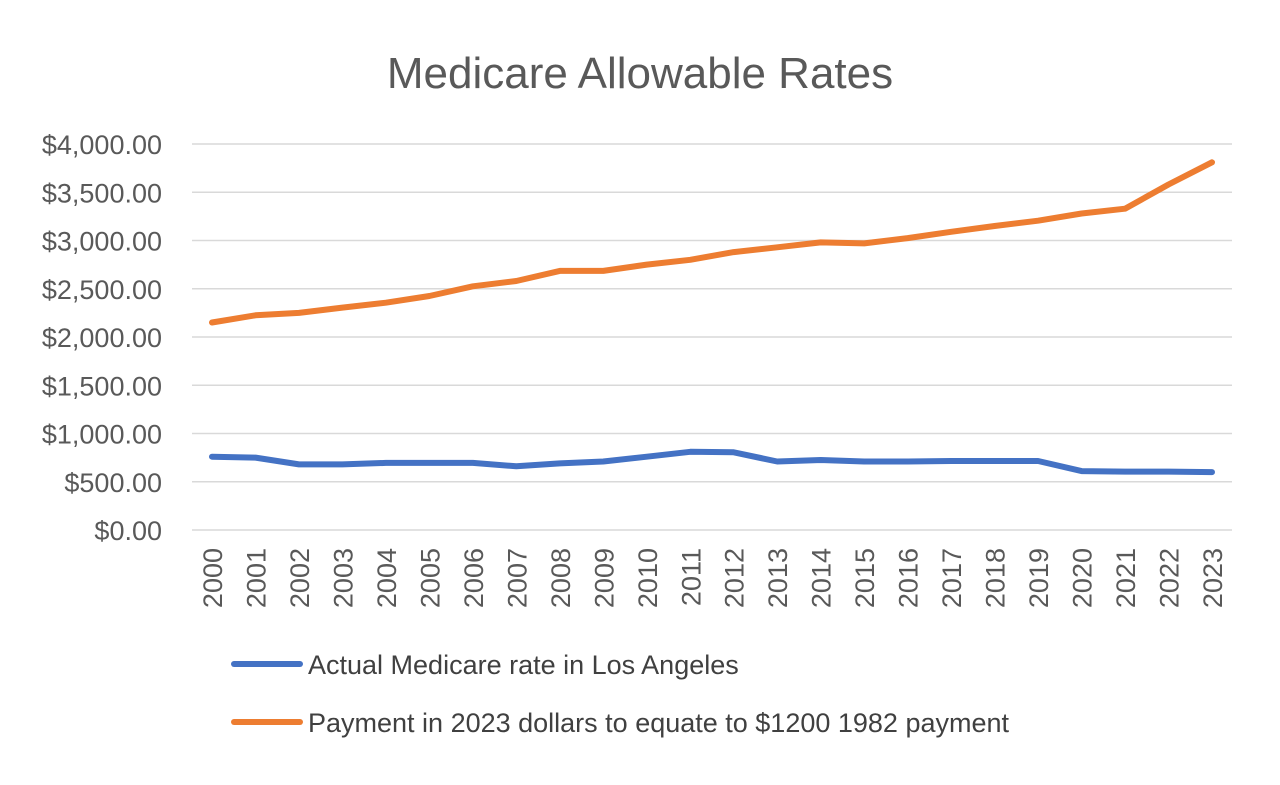  Describe the element at coordinates (822, 578) in the screenshot. I see `x-tick-label: 2014` at that location.